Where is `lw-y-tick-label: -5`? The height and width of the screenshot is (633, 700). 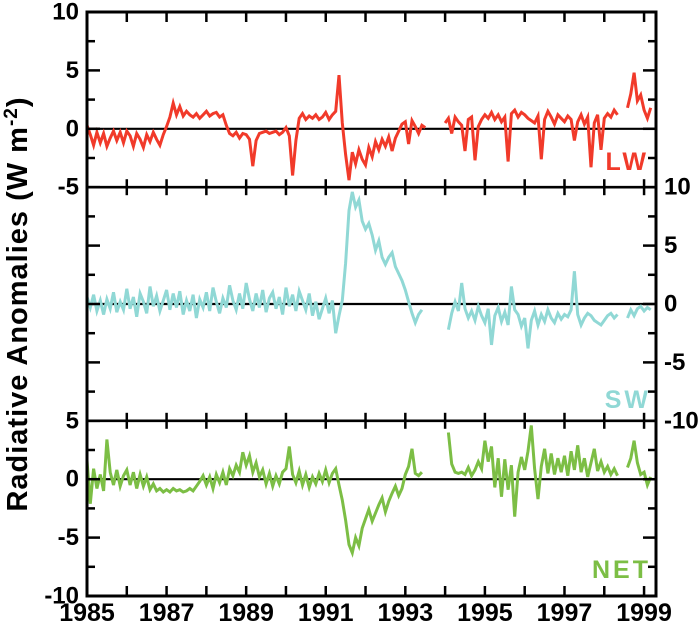 lw-y-tick-label: -5 is located at coordinates (68, 187).